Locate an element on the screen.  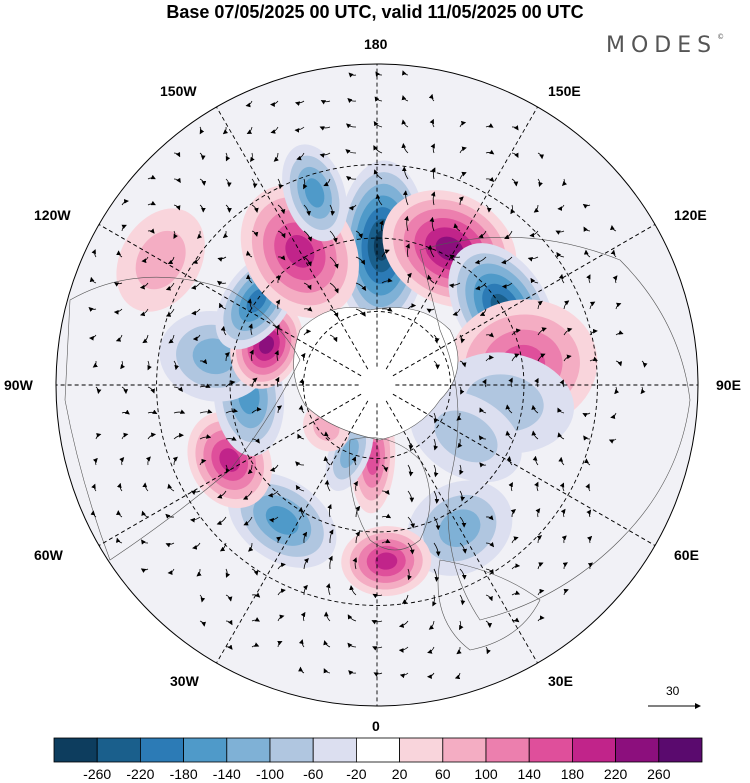
colorbar-tick-label: 220 is located at coordinates (615, 774).